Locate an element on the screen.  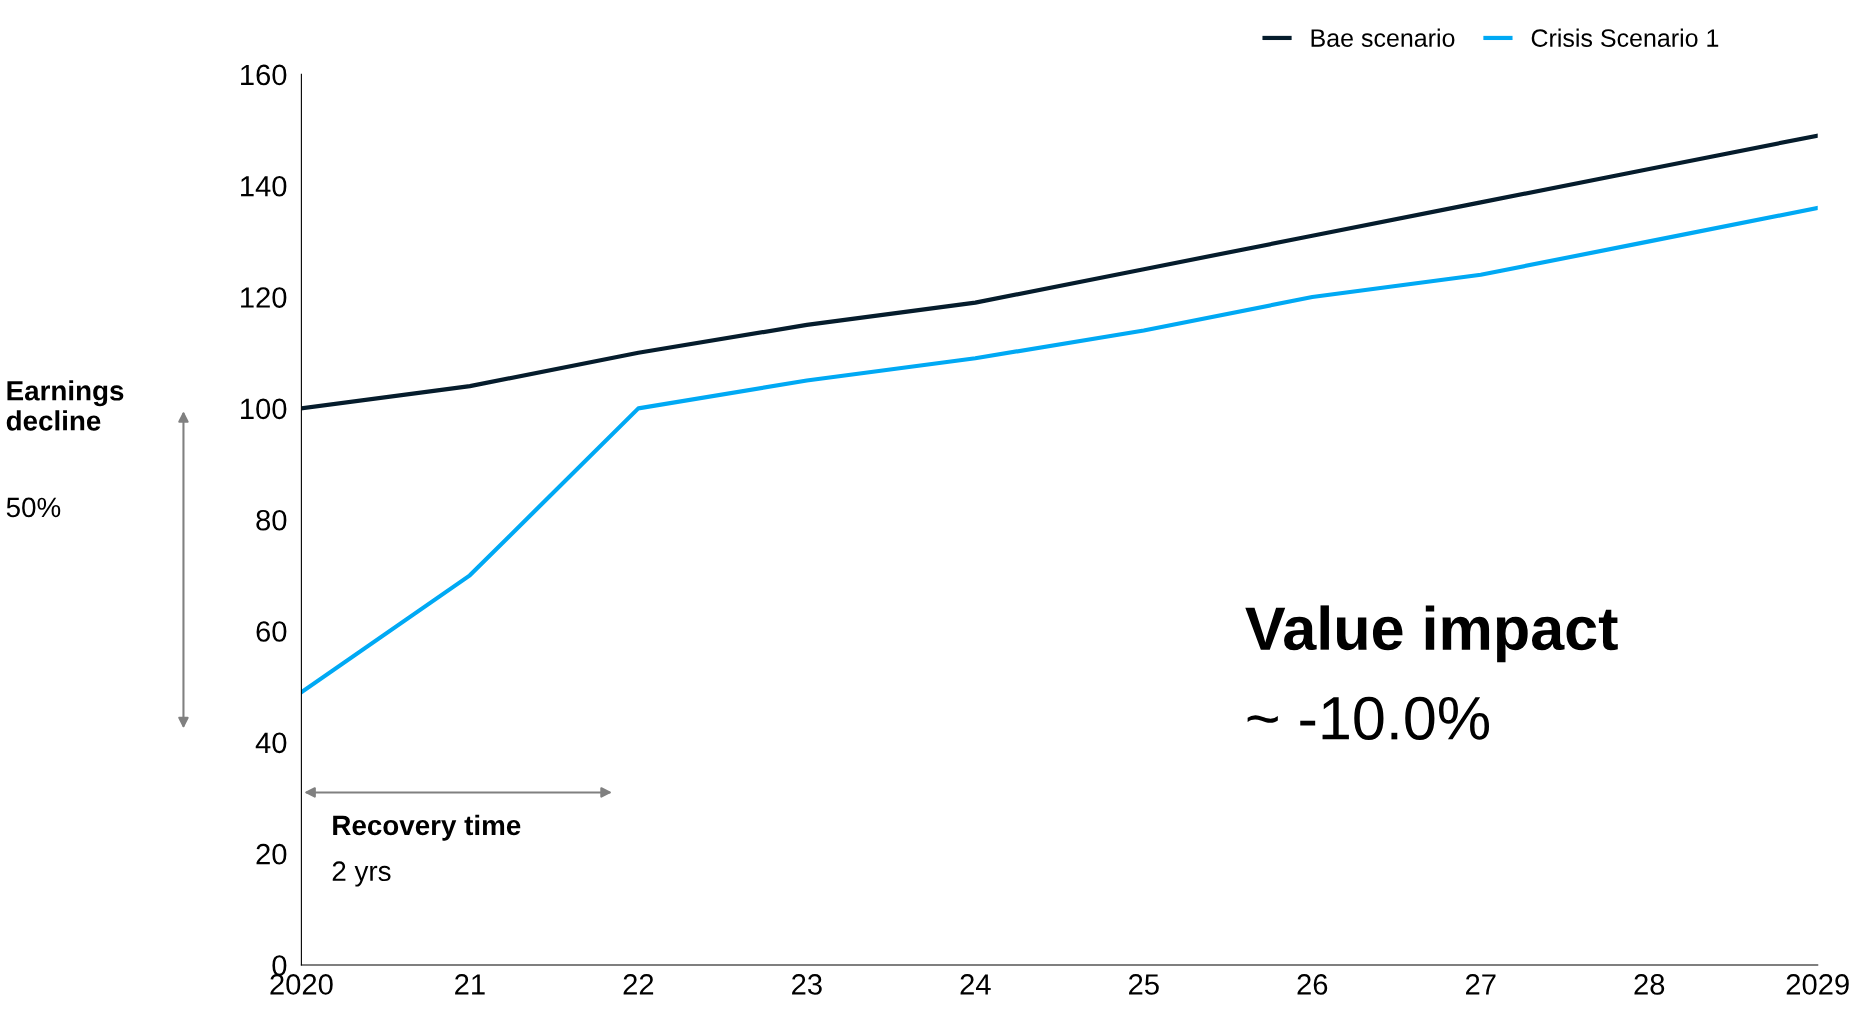
annotation: Recovery time is located at coordinates (427, 827).